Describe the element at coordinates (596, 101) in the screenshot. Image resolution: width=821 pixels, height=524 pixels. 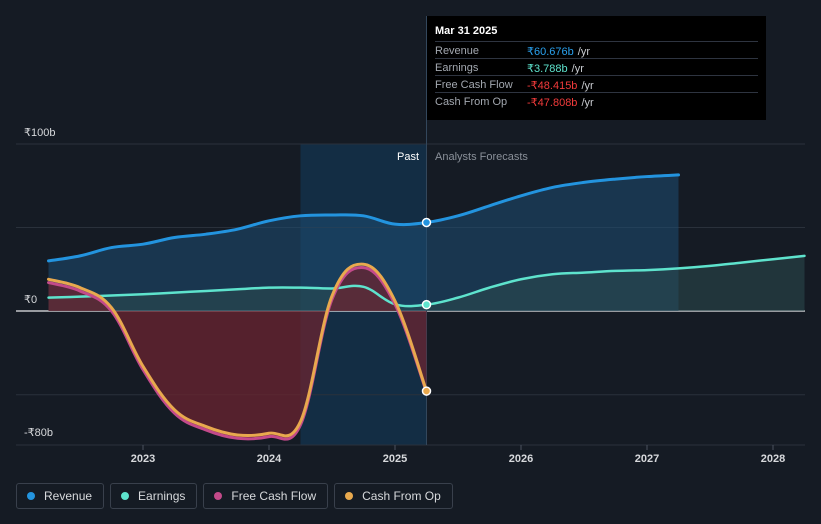
I see `tooltip-row-cfo: Cash From Op -₹47.808b/yr` at that location.